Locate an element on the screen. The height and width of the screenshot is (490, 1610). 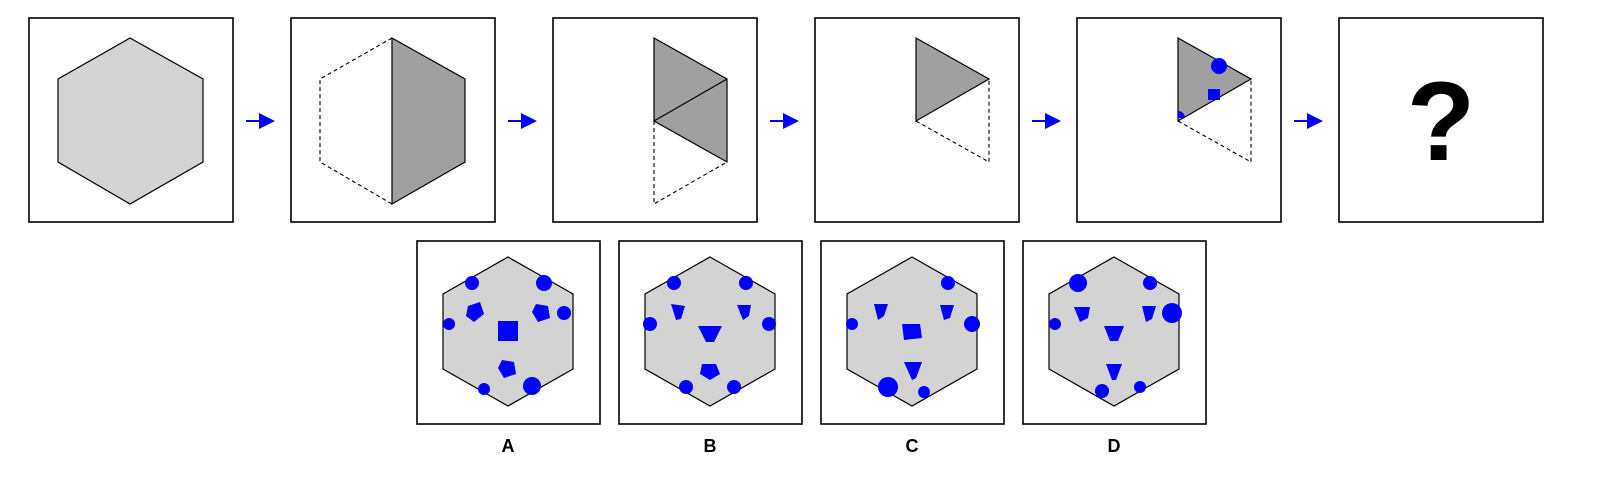
option-c: C is located at coordinates (912, 348).